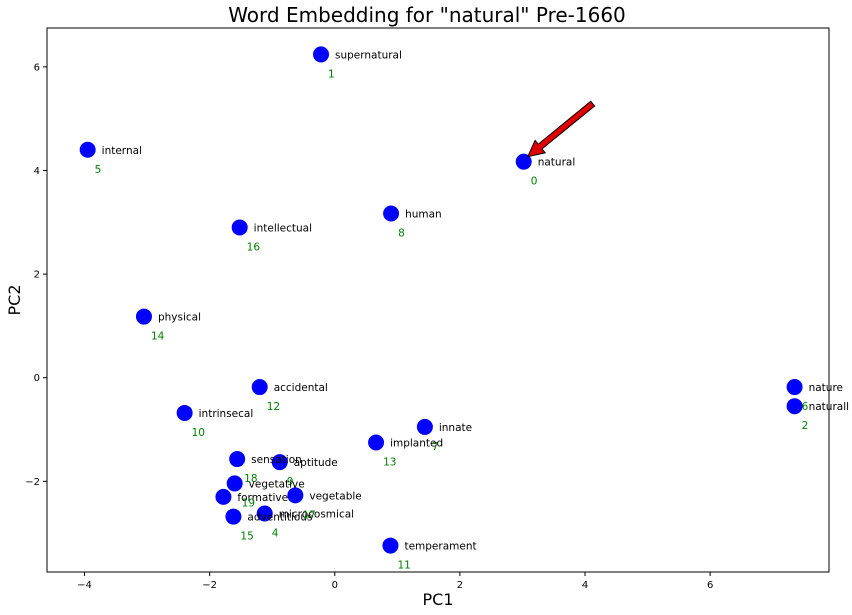  Describe the element at coordinates (279, 518) in the screenshot. I see `point-label: adventitious` at that location.